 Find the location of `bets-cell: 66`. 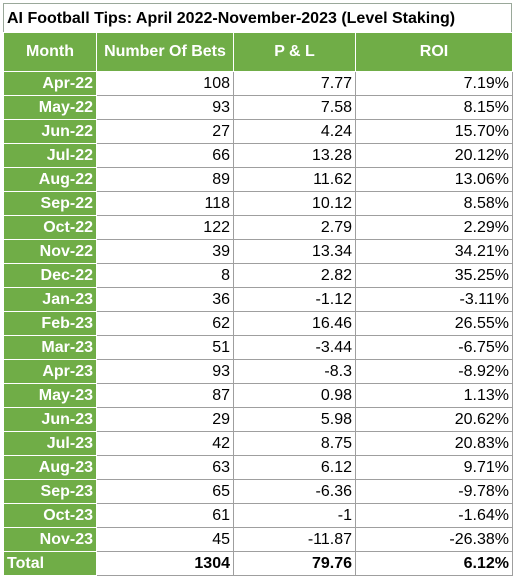

bets-cell: 66 is located at coordinates (165, 155).